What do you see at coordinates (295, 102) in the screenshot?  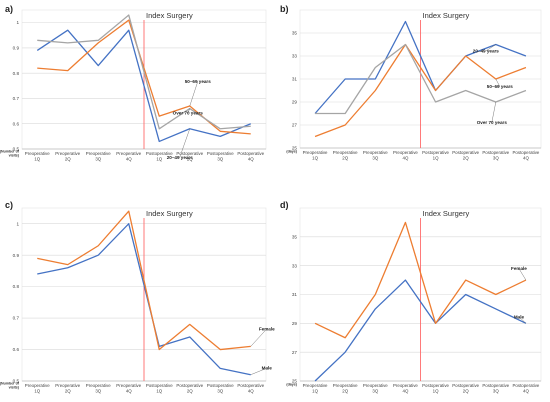 I see `y-tick-label: 29` at bounding box center [295, 102].